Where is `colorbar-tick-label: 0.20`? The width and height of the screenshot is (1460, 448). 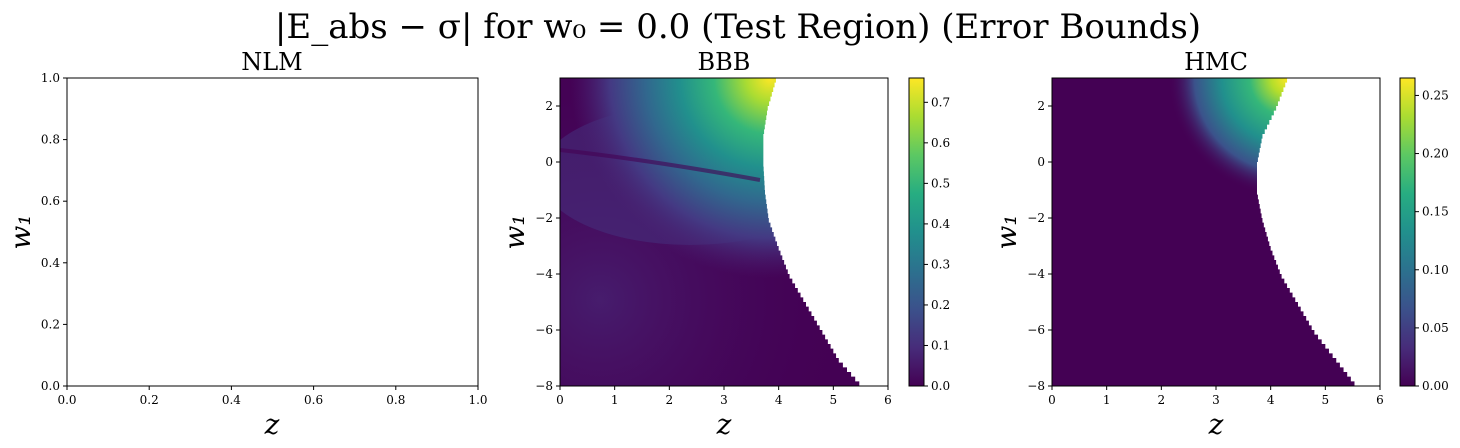 colorbar-tick-label: 0.20 is located at coordinates (1435, 154).